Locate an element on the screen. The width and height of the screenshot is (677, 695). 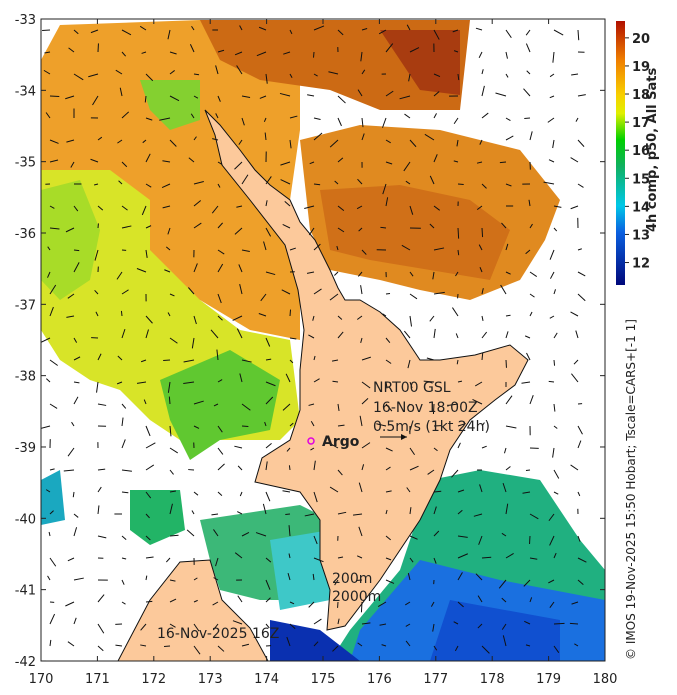
depth-label-200: 200m is located at coordinates (352, 579).